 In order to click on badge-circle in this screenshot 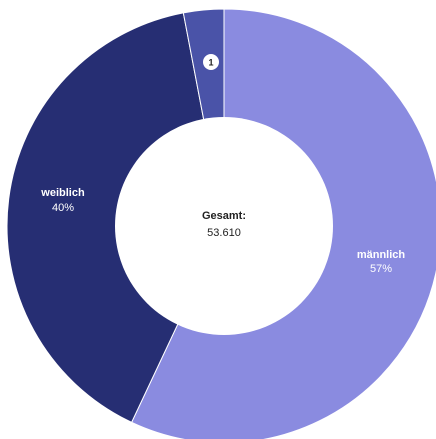, I will do `click(211, 62)`.